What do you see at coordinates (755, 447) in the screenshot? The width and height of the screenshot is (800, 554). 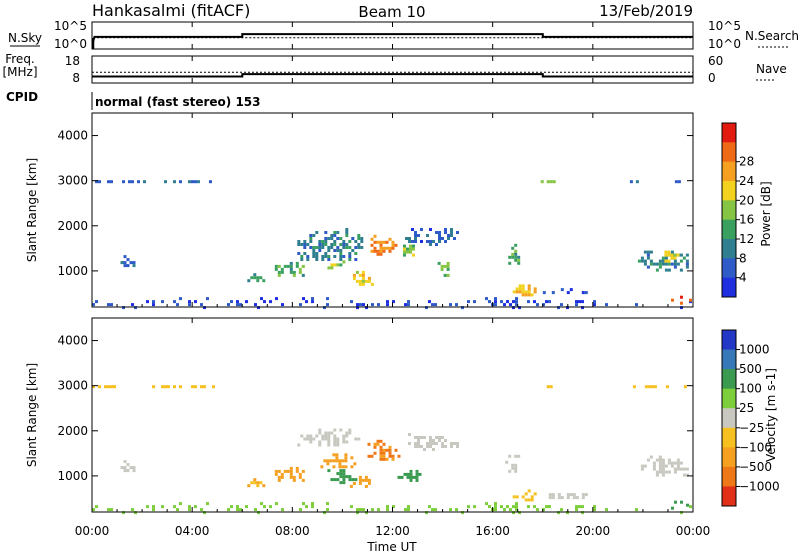 I see `velocity-colorbar-tick-label: −100` at bounding box center [755, 447].